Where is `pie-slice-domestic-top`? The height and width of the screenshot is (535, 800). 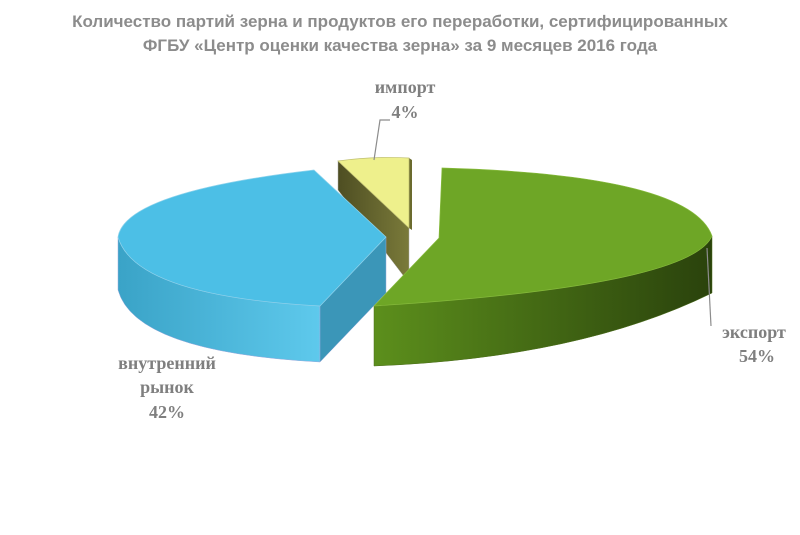
pie-slice-domestic-top is located at coordinates (252, 238).